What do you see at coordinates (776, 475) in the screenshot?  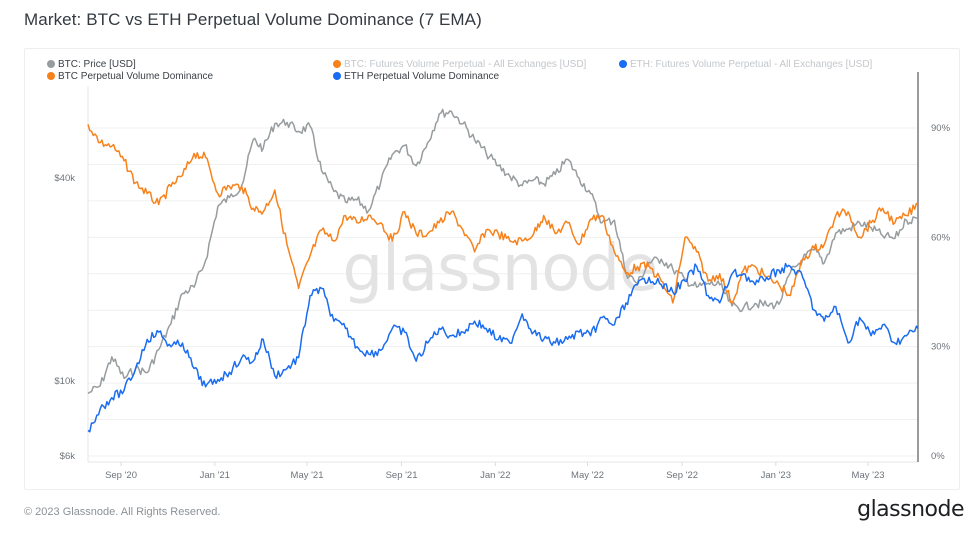 I see `x-tick-label: Jan '23` at bounding box center [776, 475].